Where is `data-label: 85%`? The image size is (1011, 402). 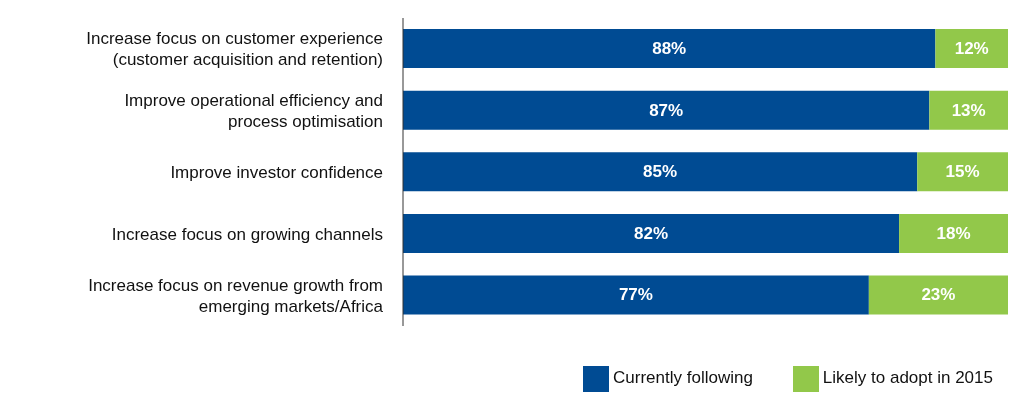 data-label: 85% is located at coordinates (660, 172).